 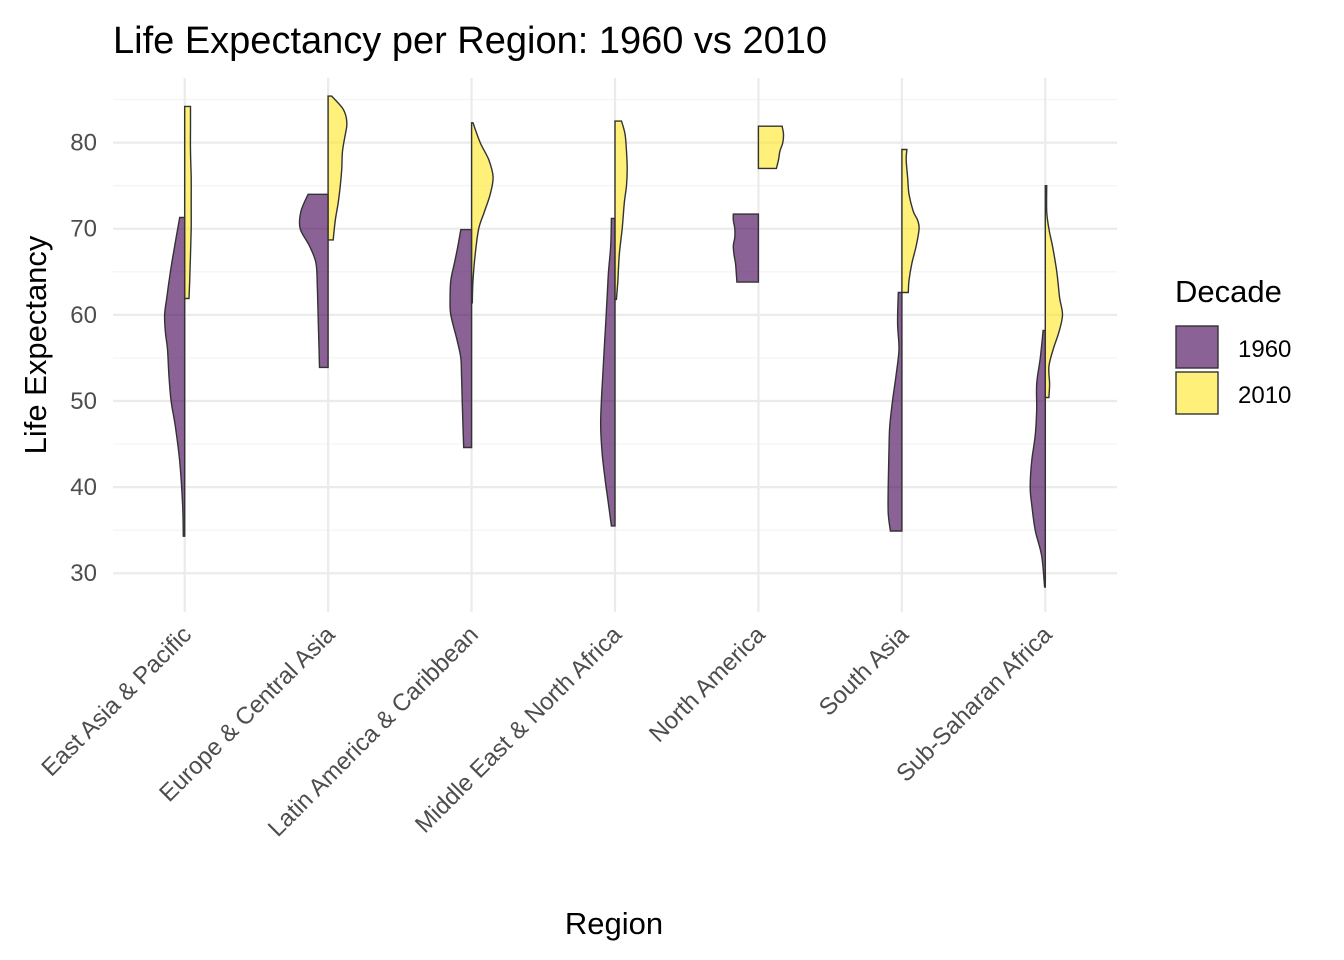 What do you see at coordinates (35, 344) in the screenshot?
I see `y-axis-title: Life Expectancy` at bounding box center [35, 344].